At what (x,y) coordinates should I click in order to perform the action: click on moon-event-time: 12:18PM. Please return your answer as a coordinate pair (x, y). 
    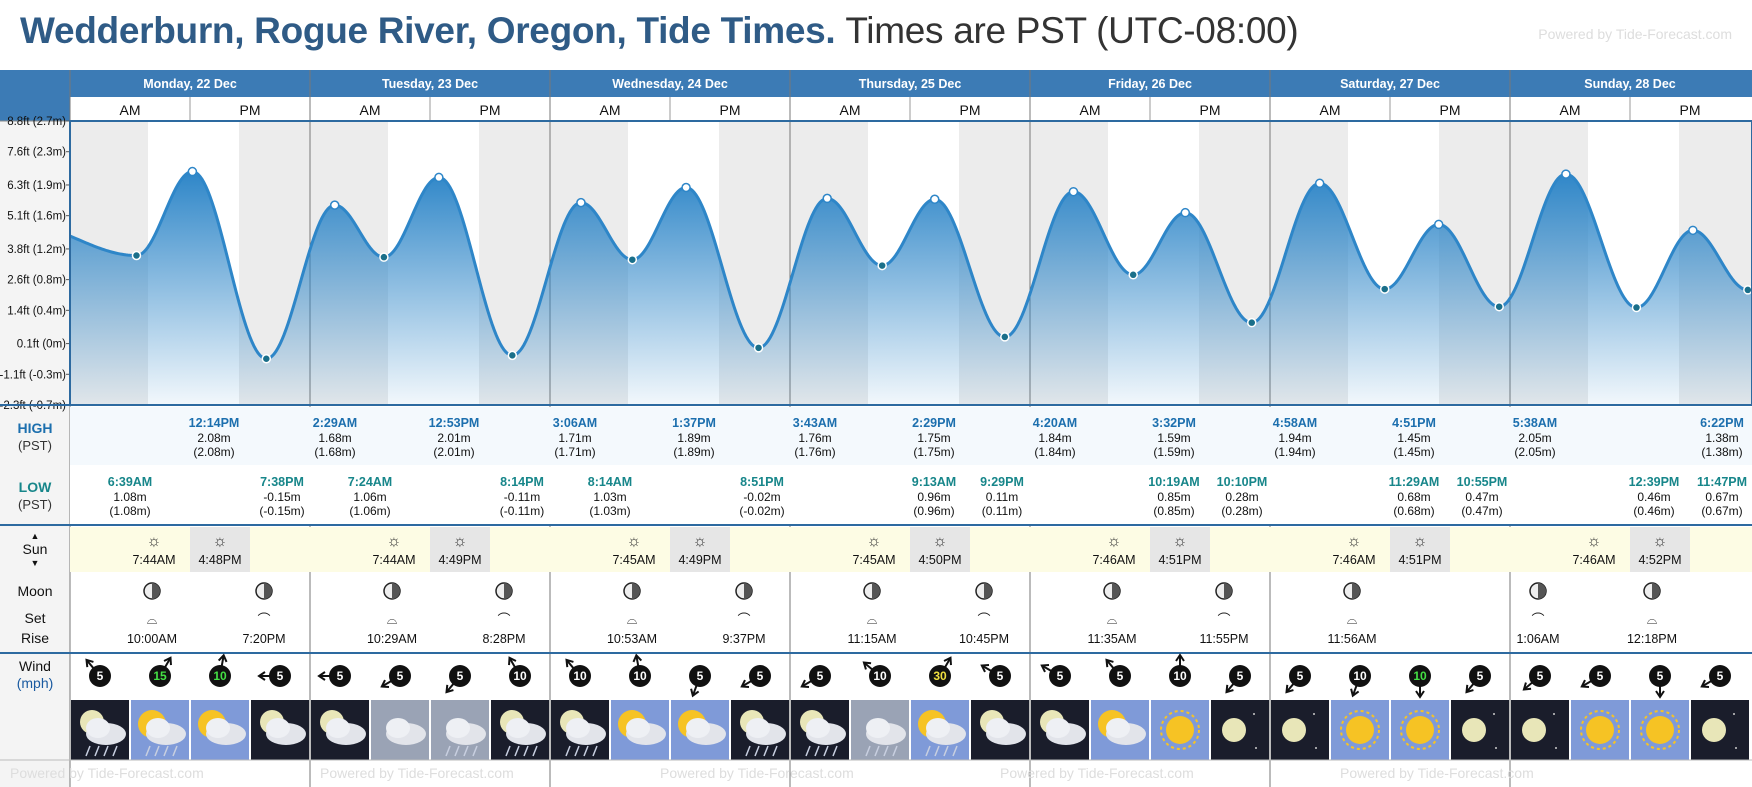
    Looking at the image, I should click on (1652, 639).